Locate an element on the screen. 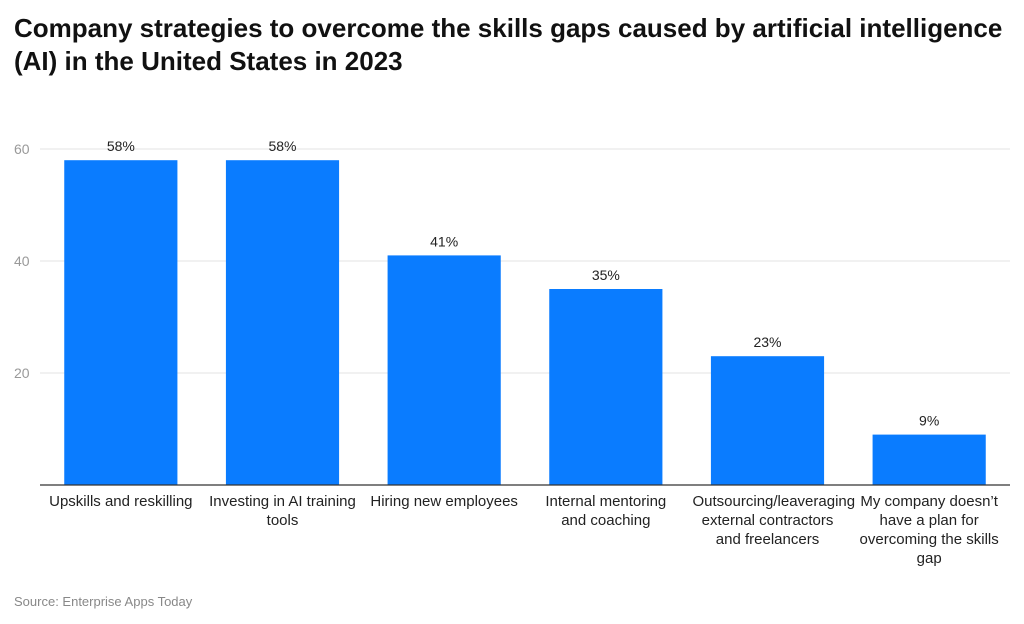  y-tick-label: 20 is located at coordinates (22, 373).